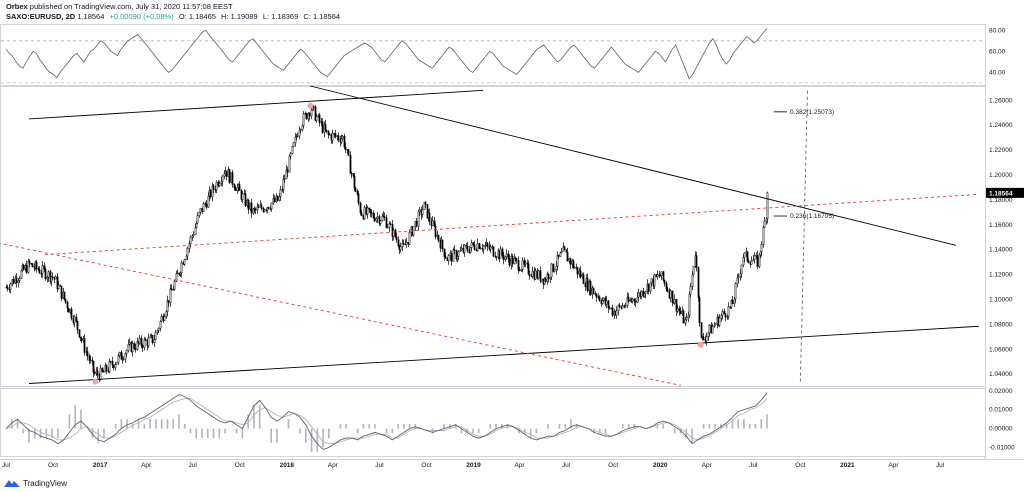  I want to click on macd-signal-line, so click(386, 421).